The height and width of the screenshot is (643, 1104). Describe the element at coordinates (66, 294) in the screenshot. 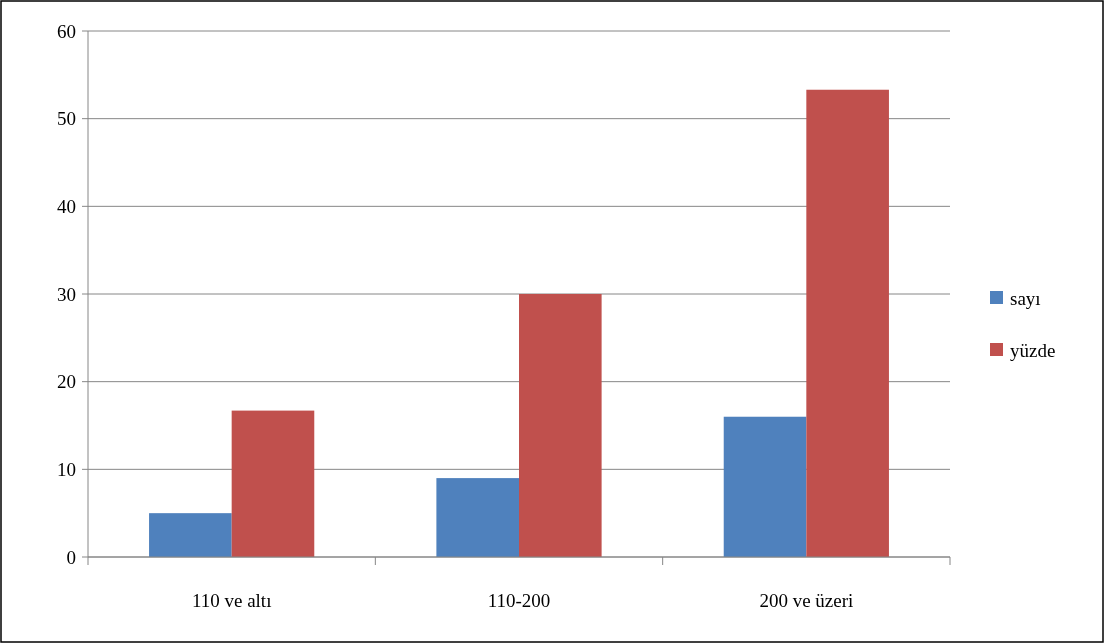

I see `y-tick-label: 30` at that location.